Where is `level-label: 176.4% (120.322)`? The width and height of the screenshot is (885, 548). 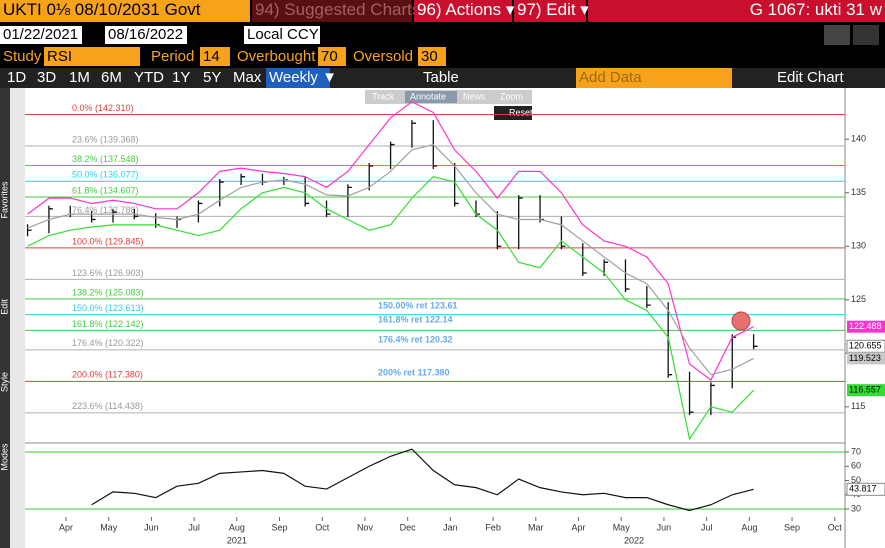
level-label: 176.4% (120.322) is located at coordinates (108, 343).